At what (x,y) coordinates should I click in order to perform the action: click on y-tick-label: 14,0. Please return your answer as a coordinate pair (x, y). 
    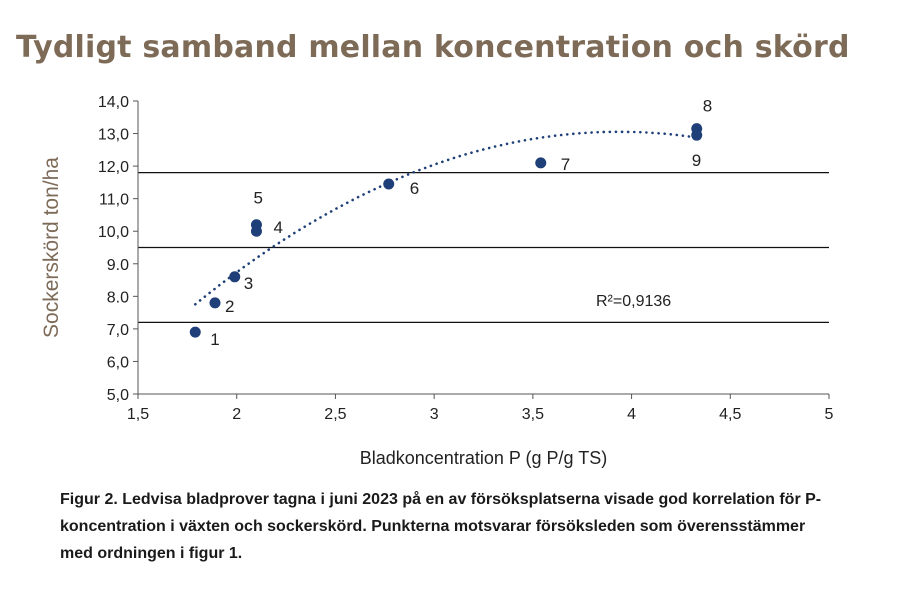
    Looking at the image, I should click on (113, 102).